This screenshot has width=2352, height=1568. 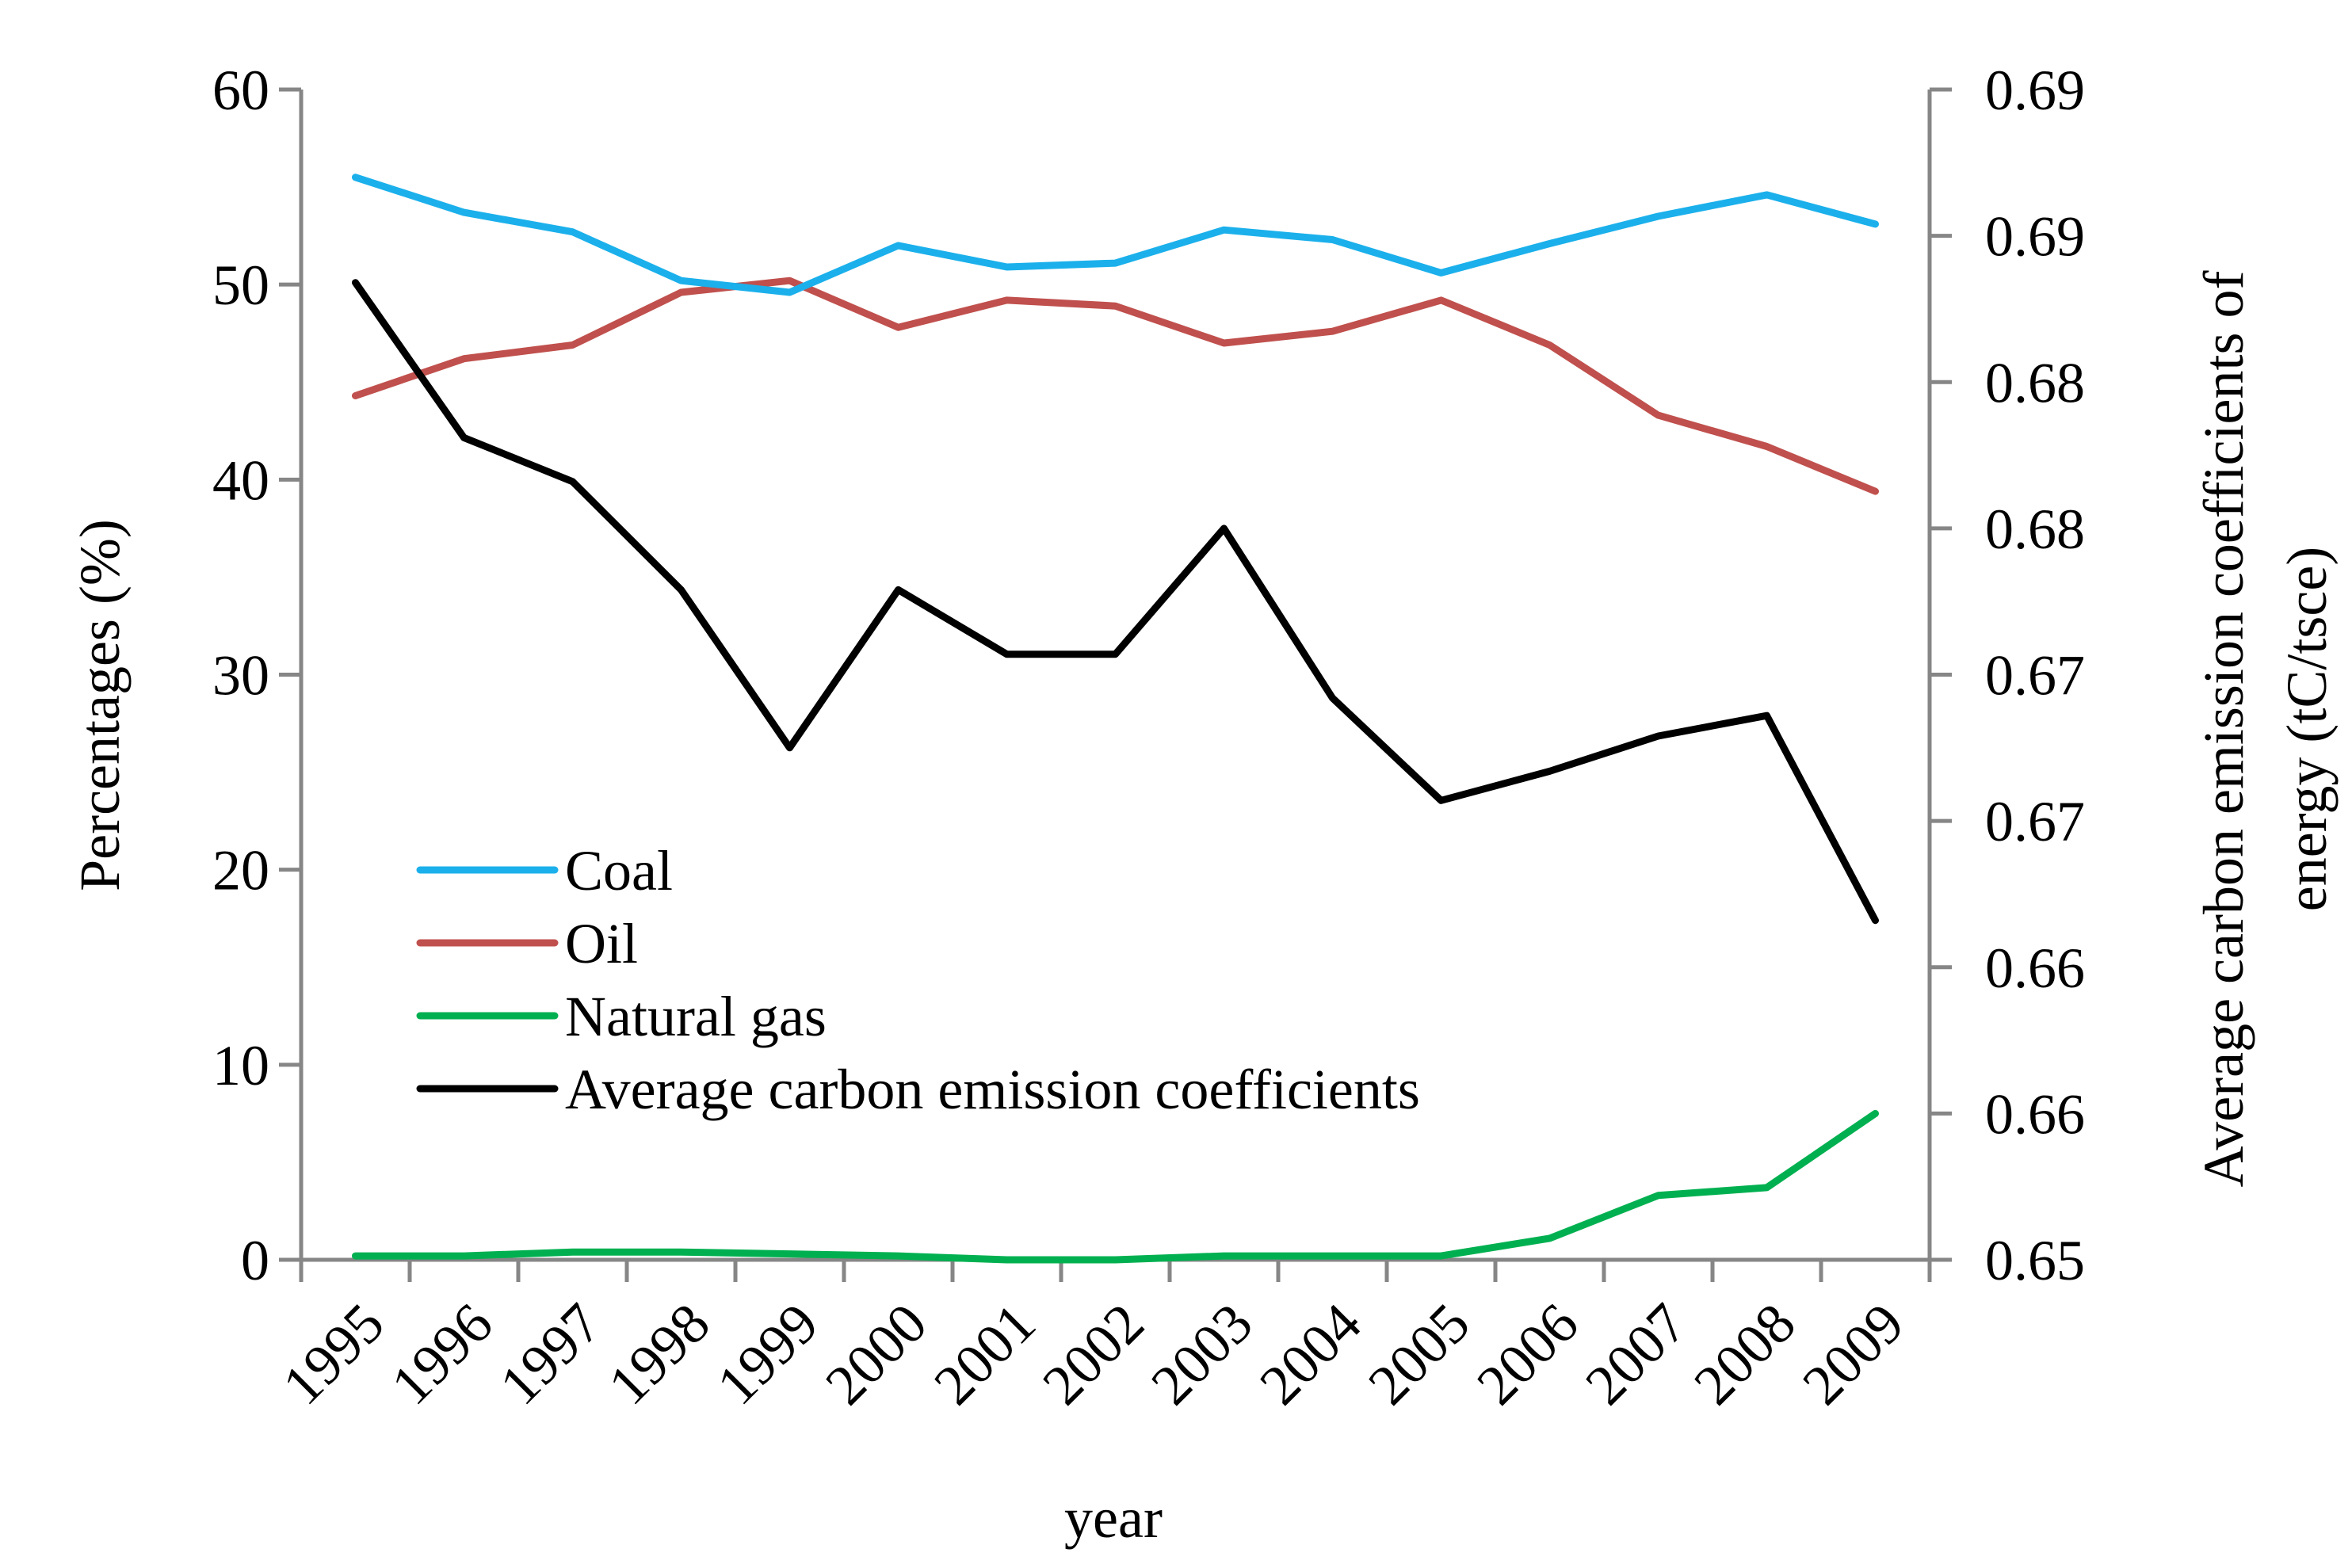 I want to click on legend-label-natural-gas: Natural gas, so click(x=696, y=1016).